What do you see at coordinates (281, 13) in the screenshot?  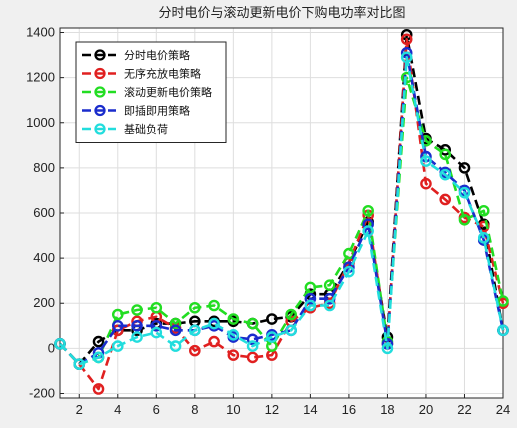 I see `chart-title: 分时电价与滚动更新电价下购电功率对比图` at bounding box center [281, 13].